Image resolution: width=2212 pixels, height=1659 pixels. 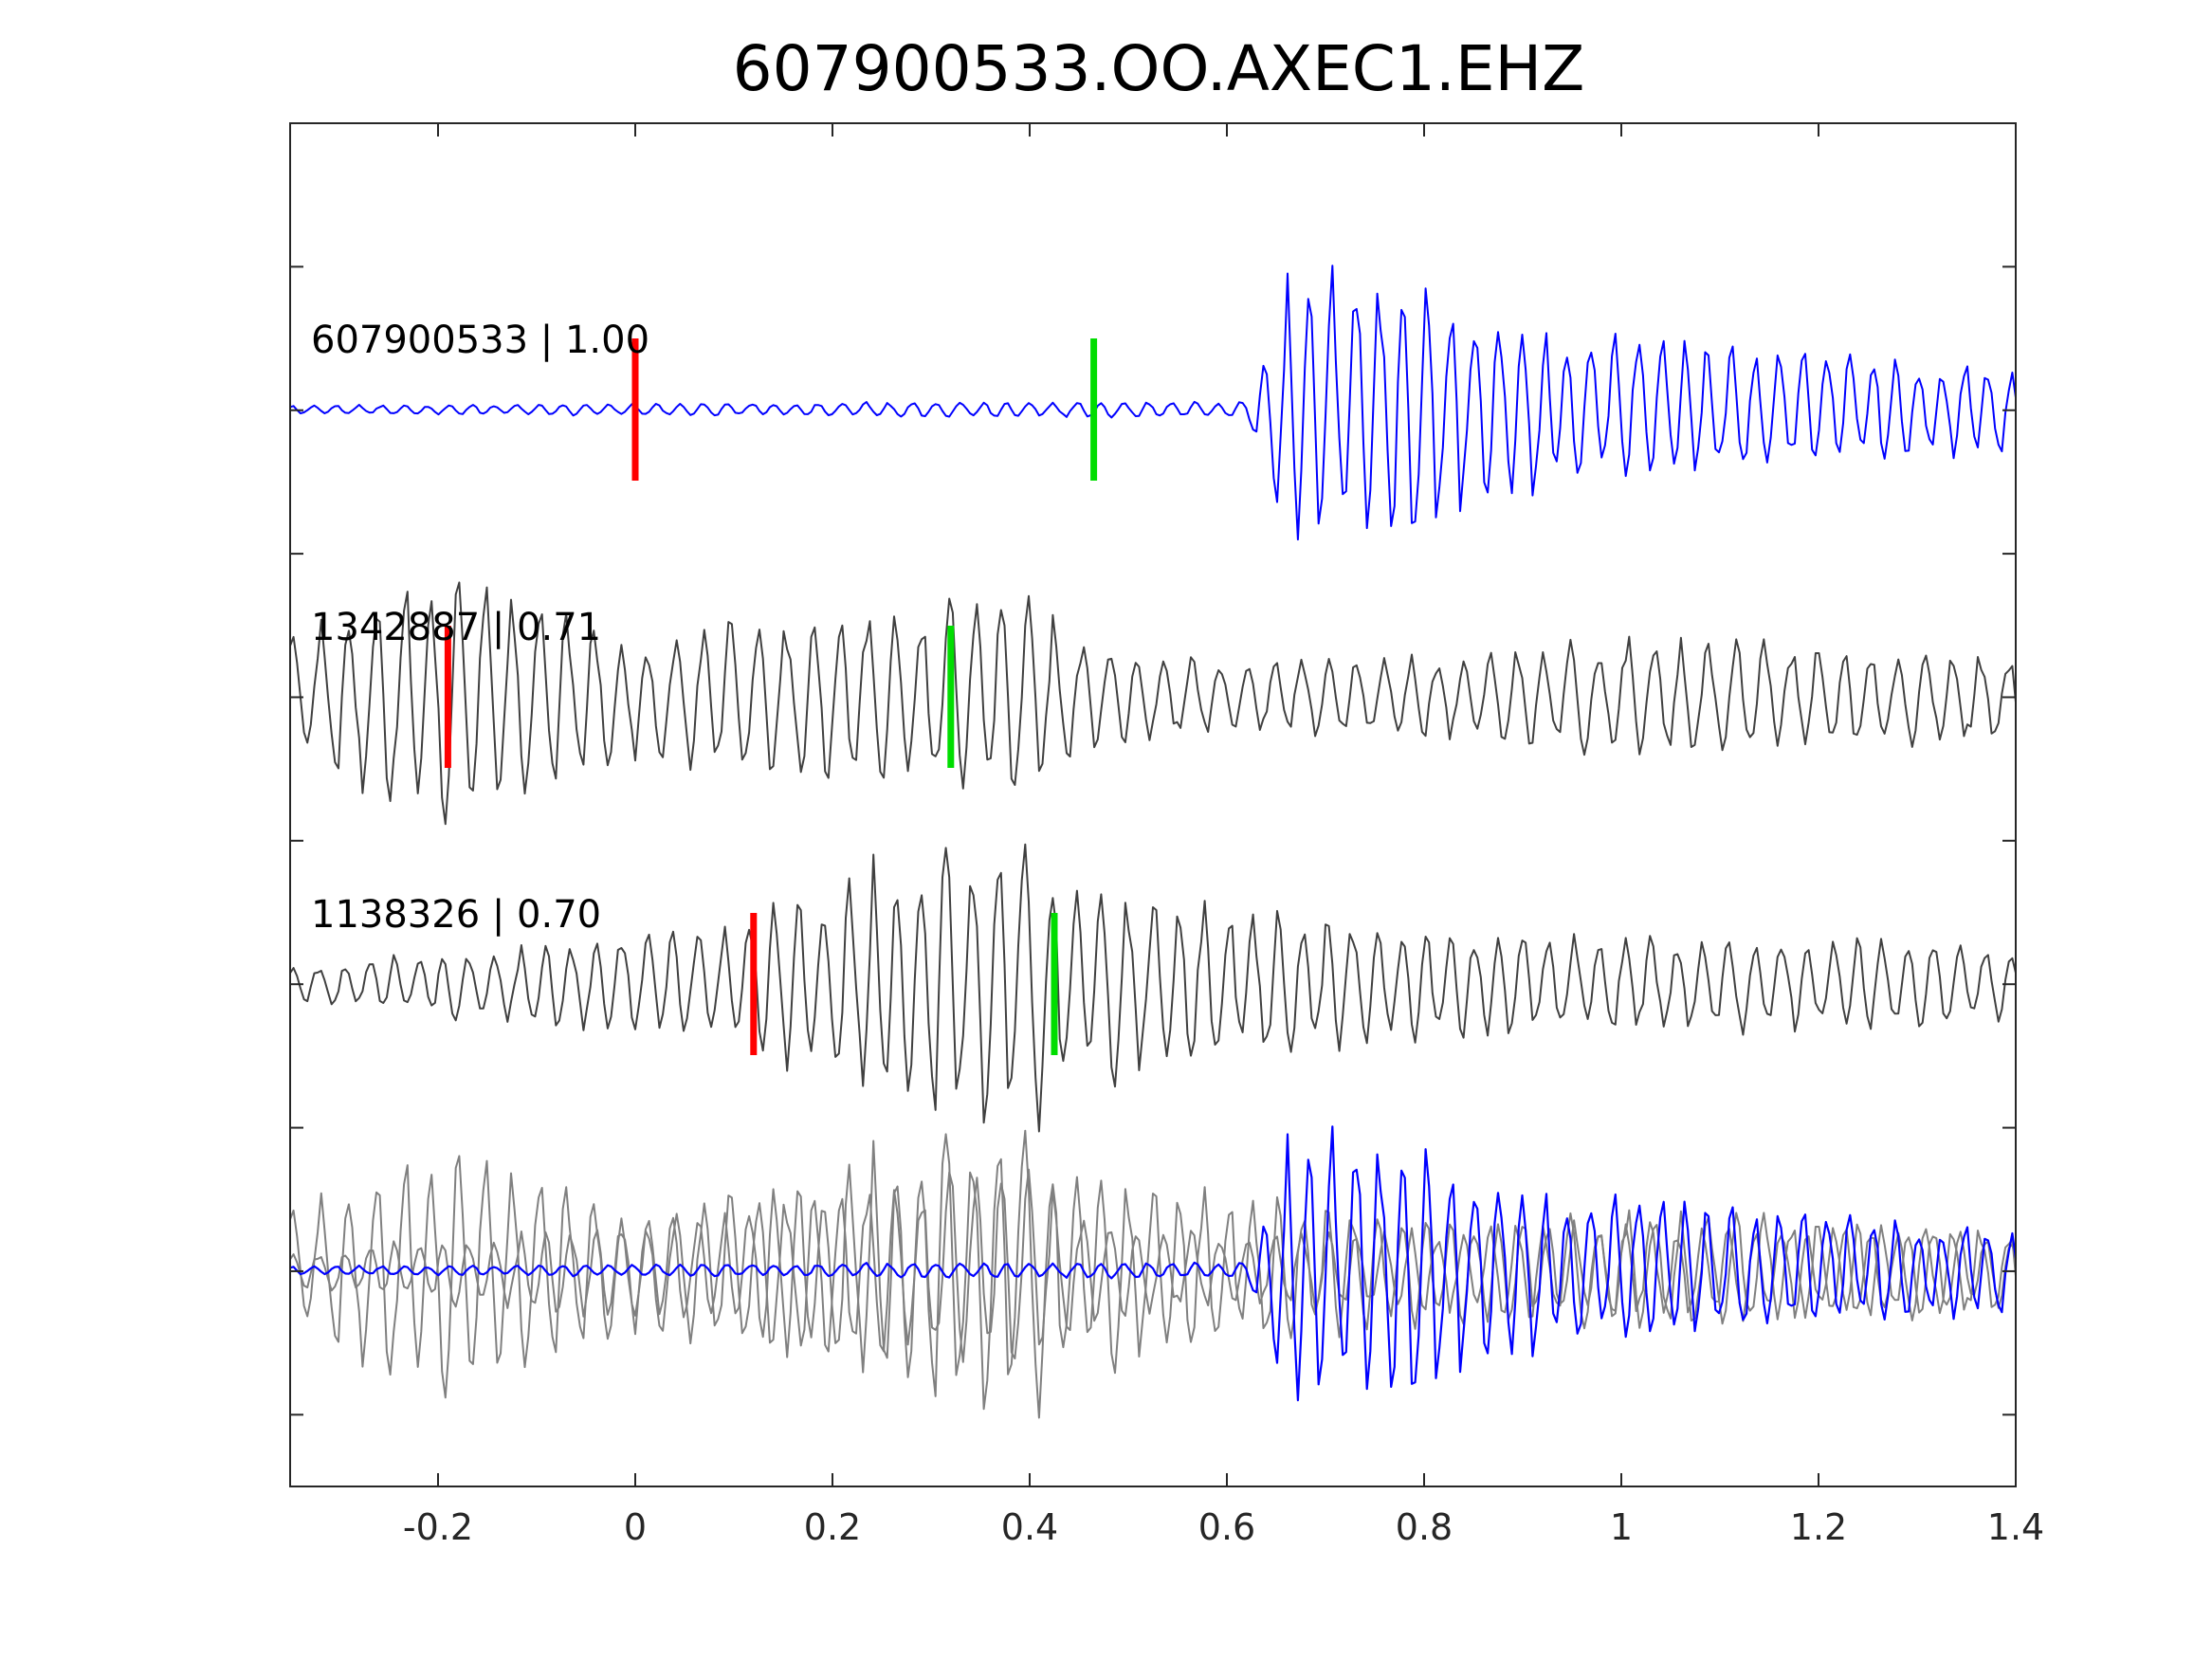 I want to click on x-tick-label: 0.8, so click(x=1424, y=1527).